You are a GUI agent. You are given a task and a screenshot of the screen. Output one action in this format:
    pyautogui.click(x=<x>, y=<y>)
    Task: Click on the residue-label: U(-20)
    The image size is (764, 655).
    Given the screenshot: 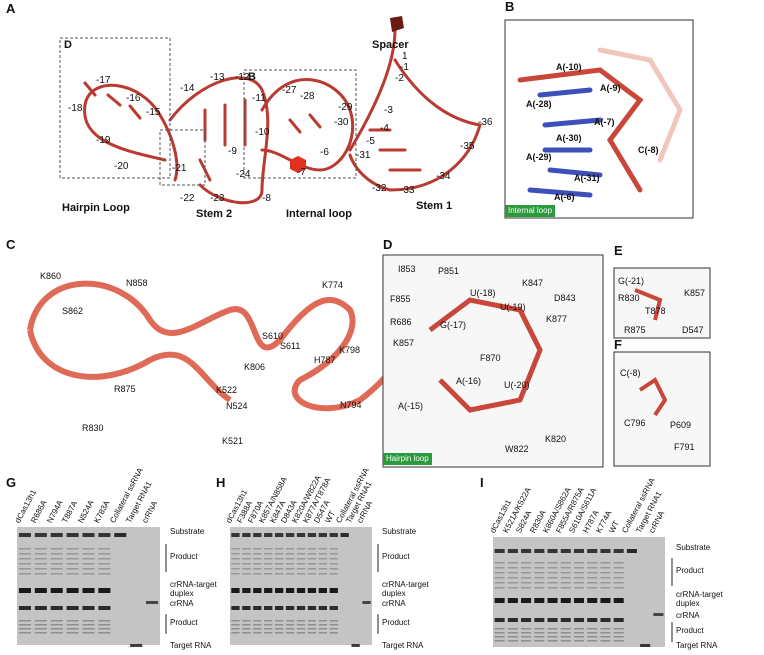 What is the action you would take?
    pyautogui.click(x=517, y=385)
    